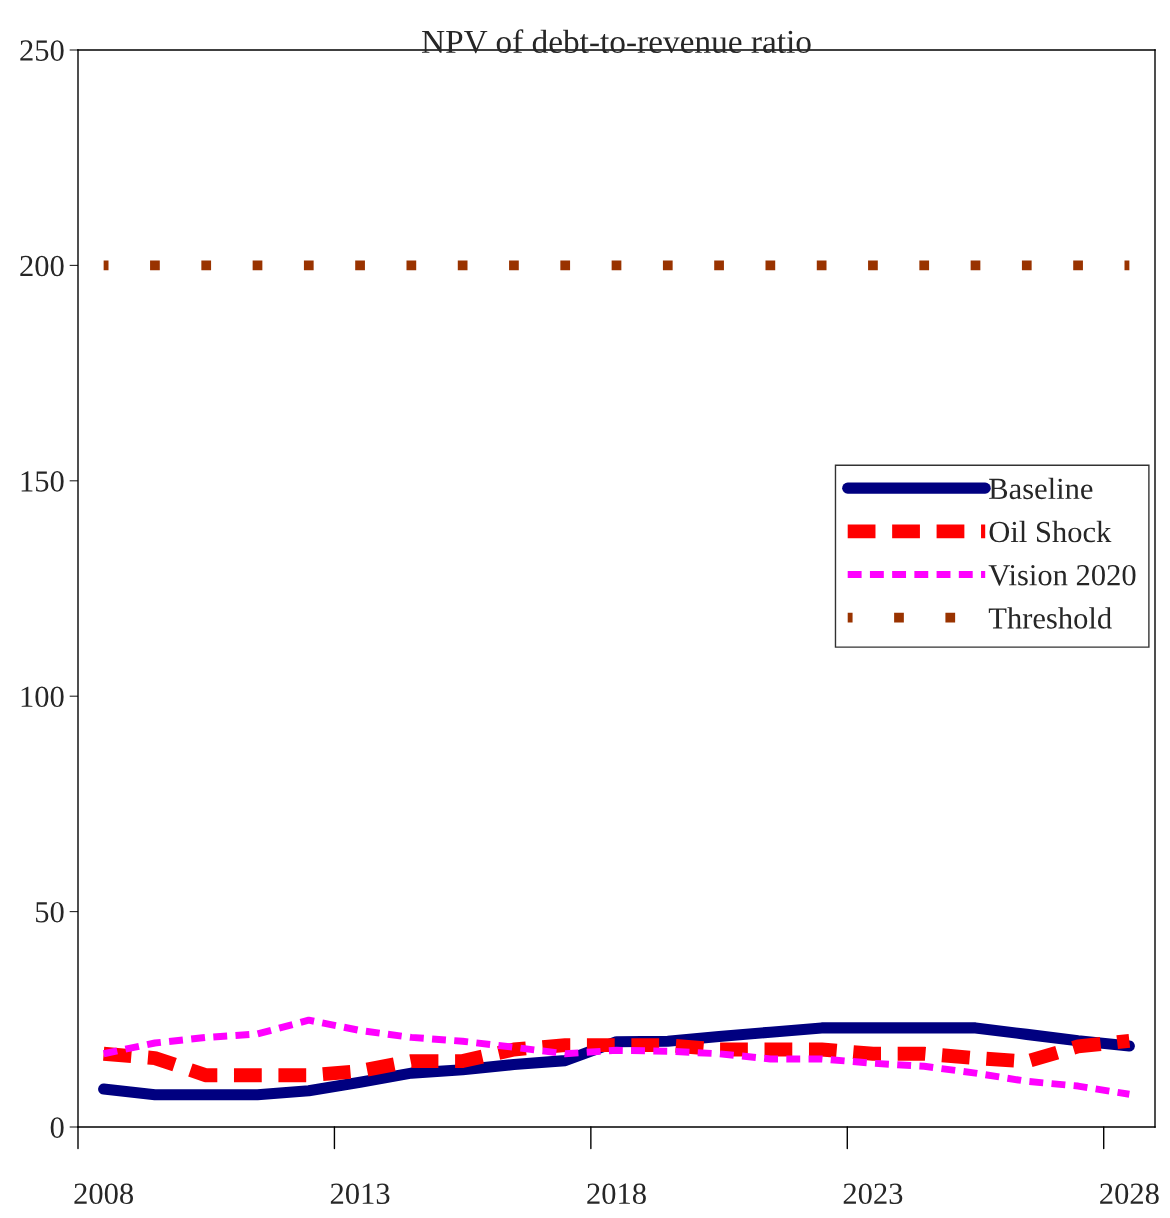 The image size is (1170, 1218). What do you see at coordinates (616, 41) in the screenshot?
I see `chart-title: NPV of debt-to-revenue ratio` at bounding box center [616, 41].